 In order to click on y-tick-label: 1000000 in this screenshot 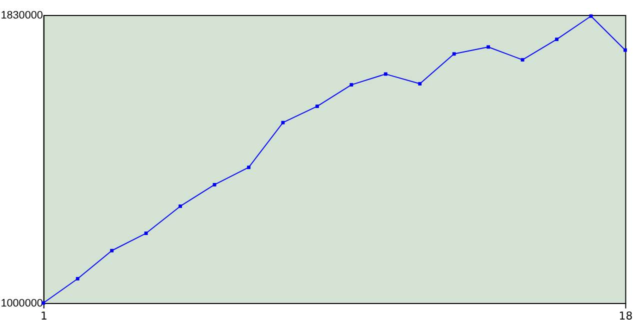, I will do `click(21, 303)`.